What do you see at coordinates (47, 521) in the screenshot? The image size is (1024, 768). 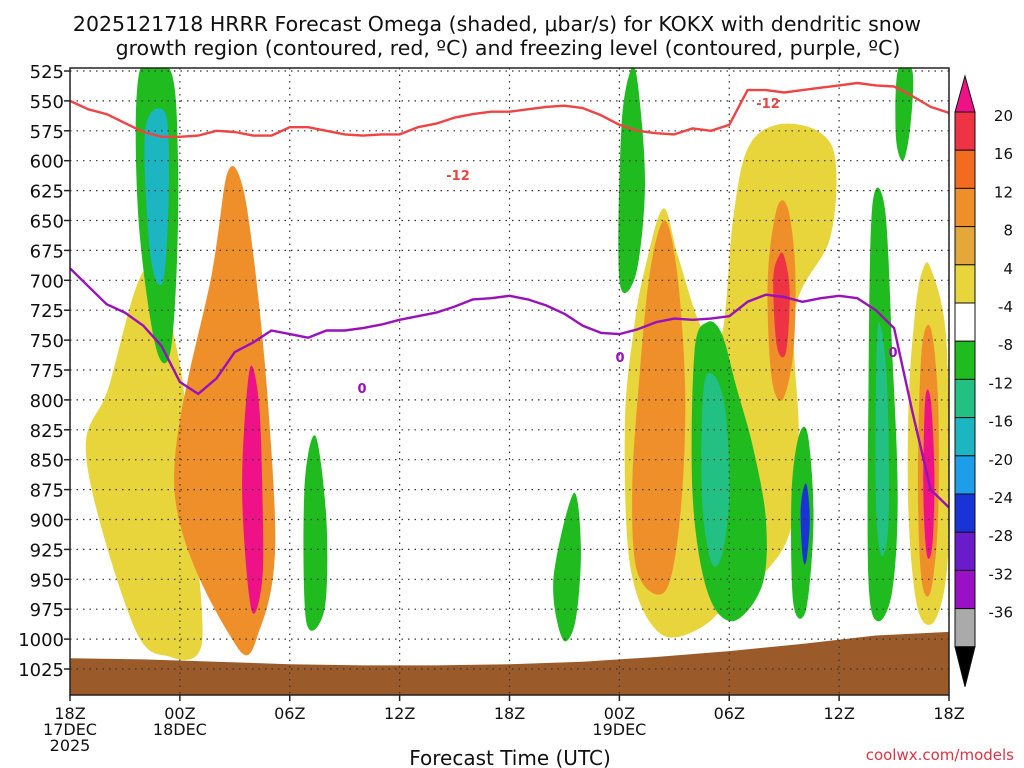 I see `y-tick-label-900: 900` at bounding box center [47, 521].